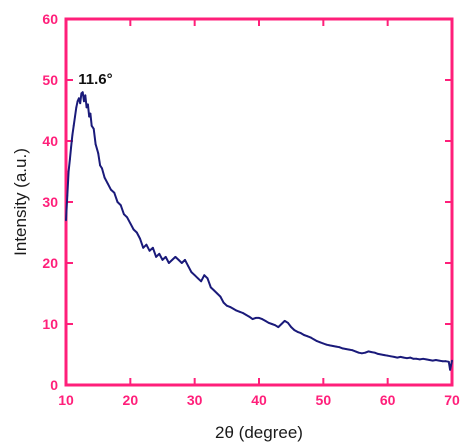 The height and width of the screenshot is (447, 465). What do you see at coordinates (50, 202) in the screenshot?
I see `y-tick-label: 30` at bounding box center [50, 202].